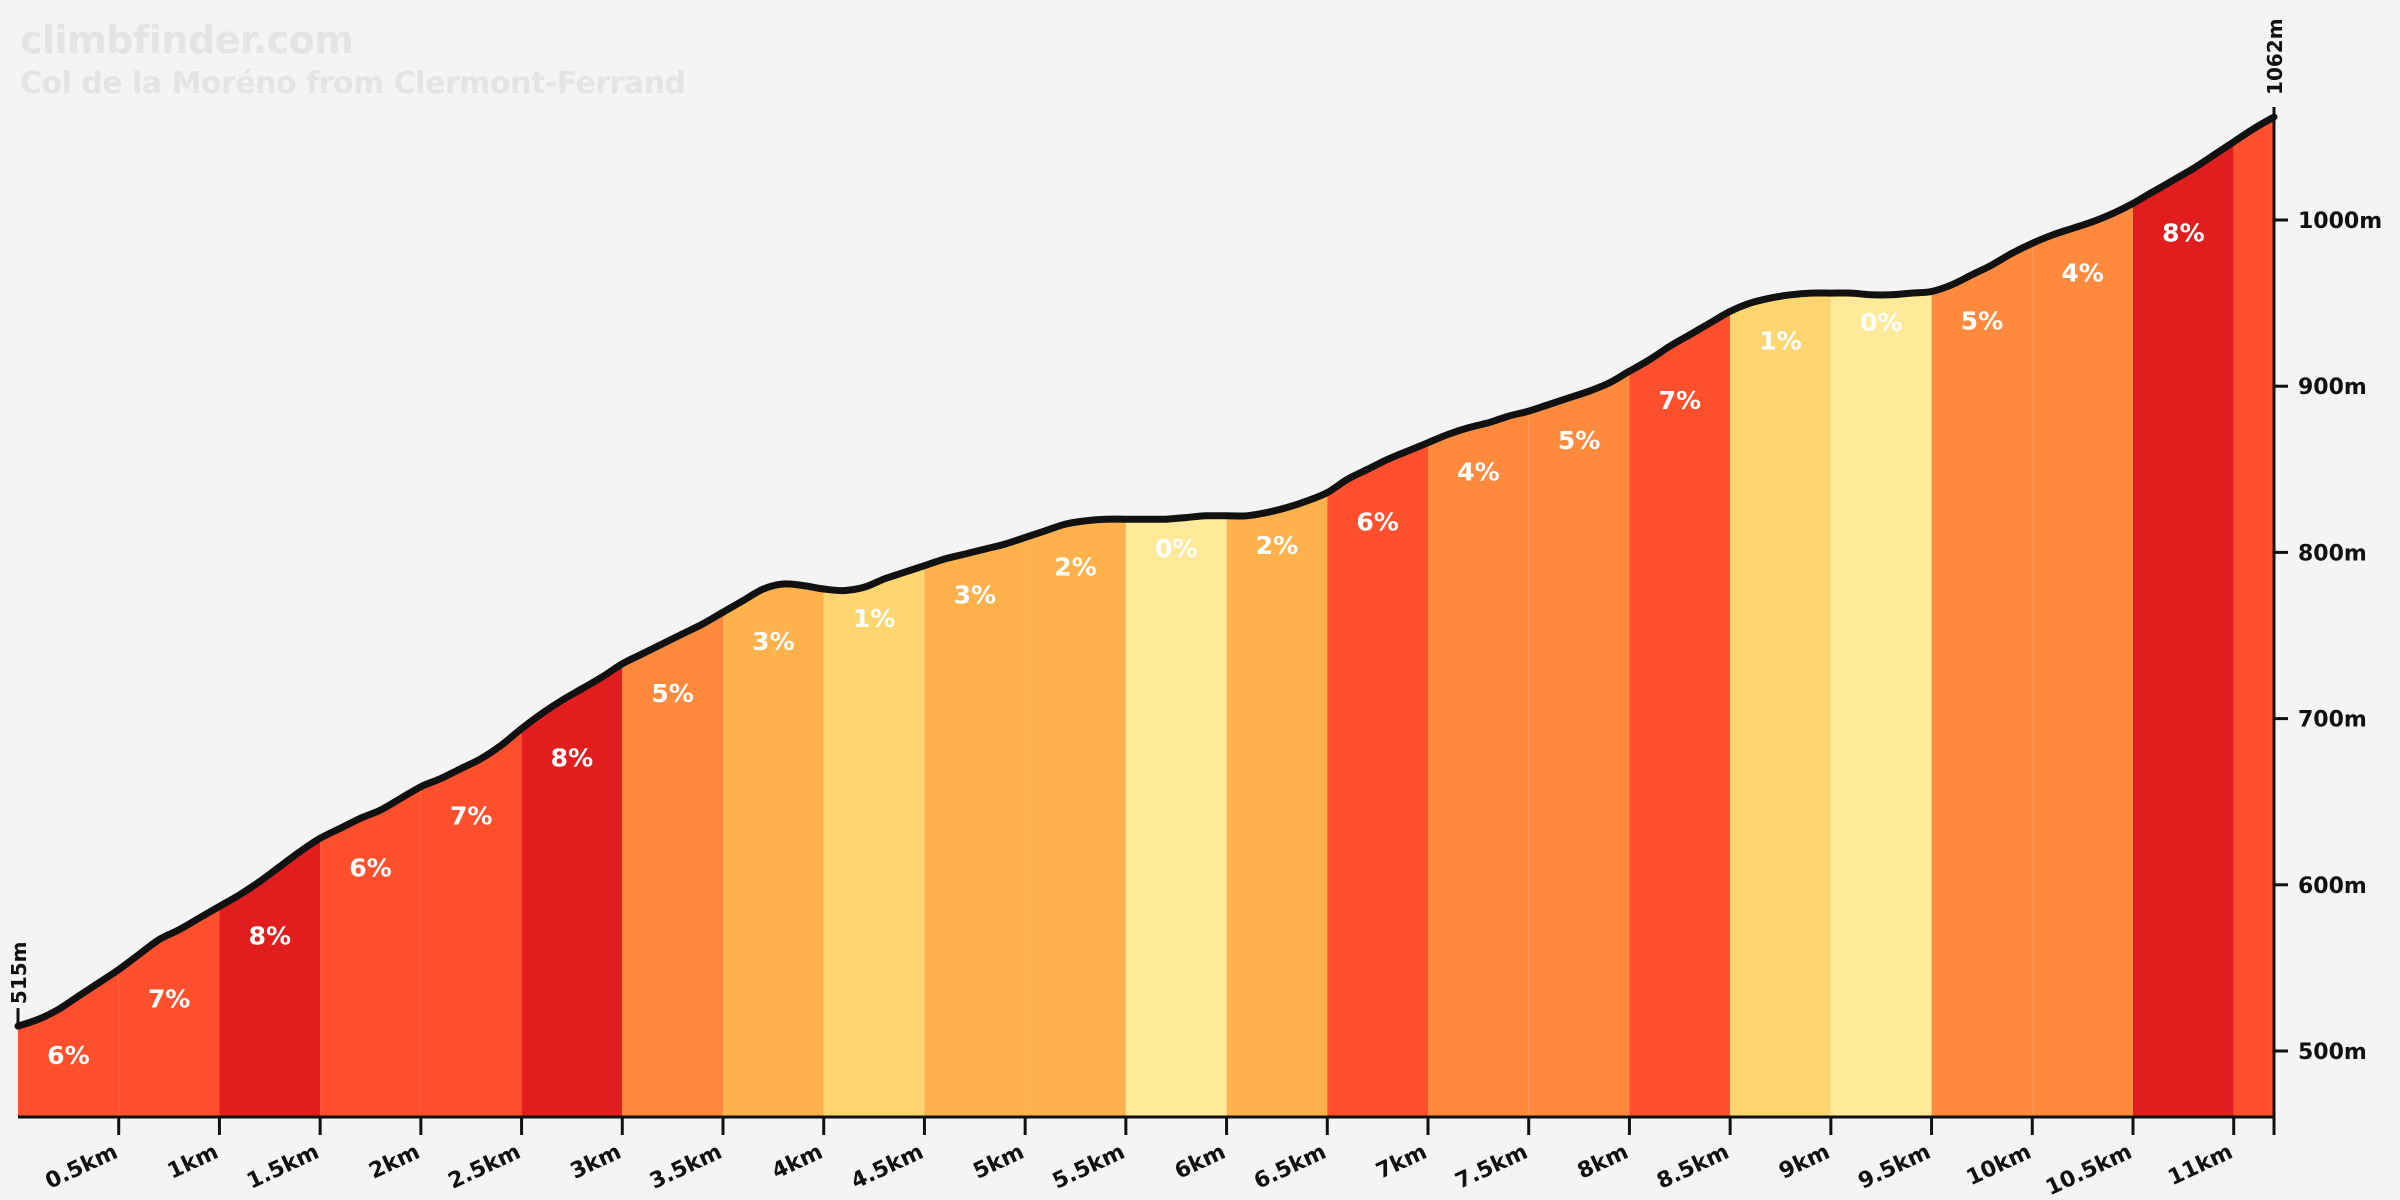 The image size is (2400, 1200). Describe the element at coordinates (1492, 1167) in the screenshot. I see `x-tick-label-15: 7.5km` at that location.